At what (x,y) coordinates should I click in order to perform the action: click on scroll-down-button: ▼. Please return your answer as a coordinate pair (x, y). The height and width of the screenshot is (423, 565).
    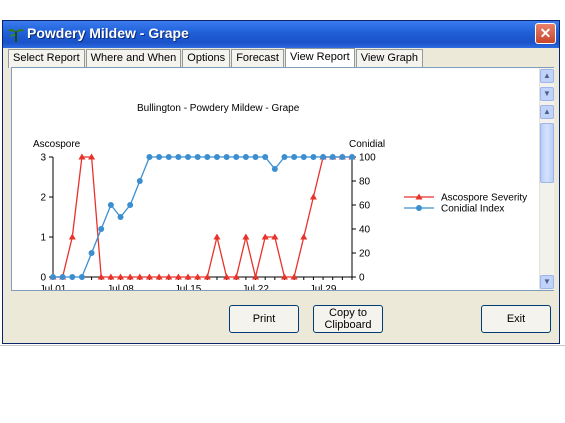
    Looking at the image, I should click on (547, 282).